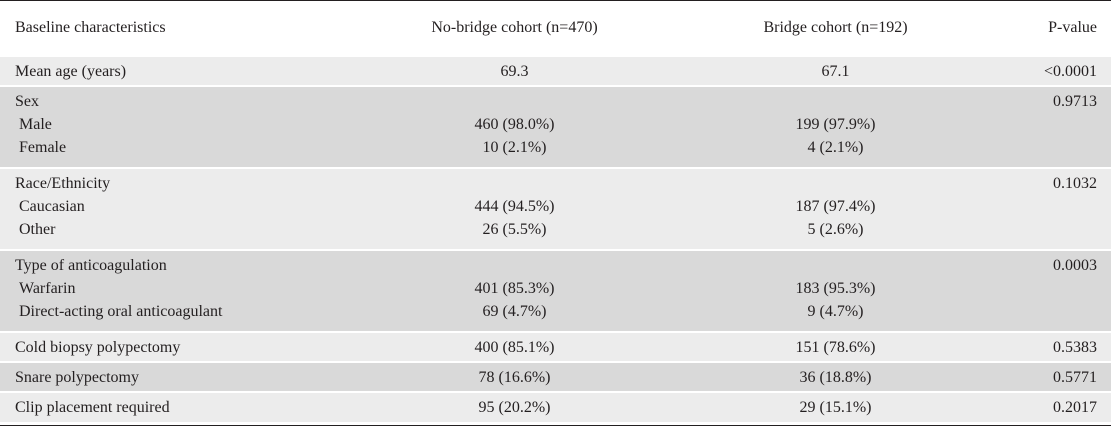  I want to click on p-value: 0.9713, so click(1047, 126).